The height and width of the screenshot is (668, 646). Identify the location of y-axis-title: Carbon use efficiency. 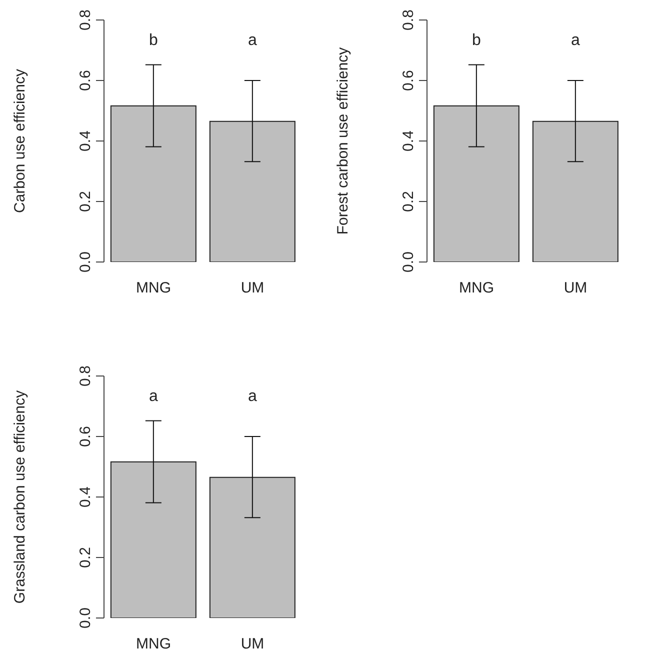
(19, 140).